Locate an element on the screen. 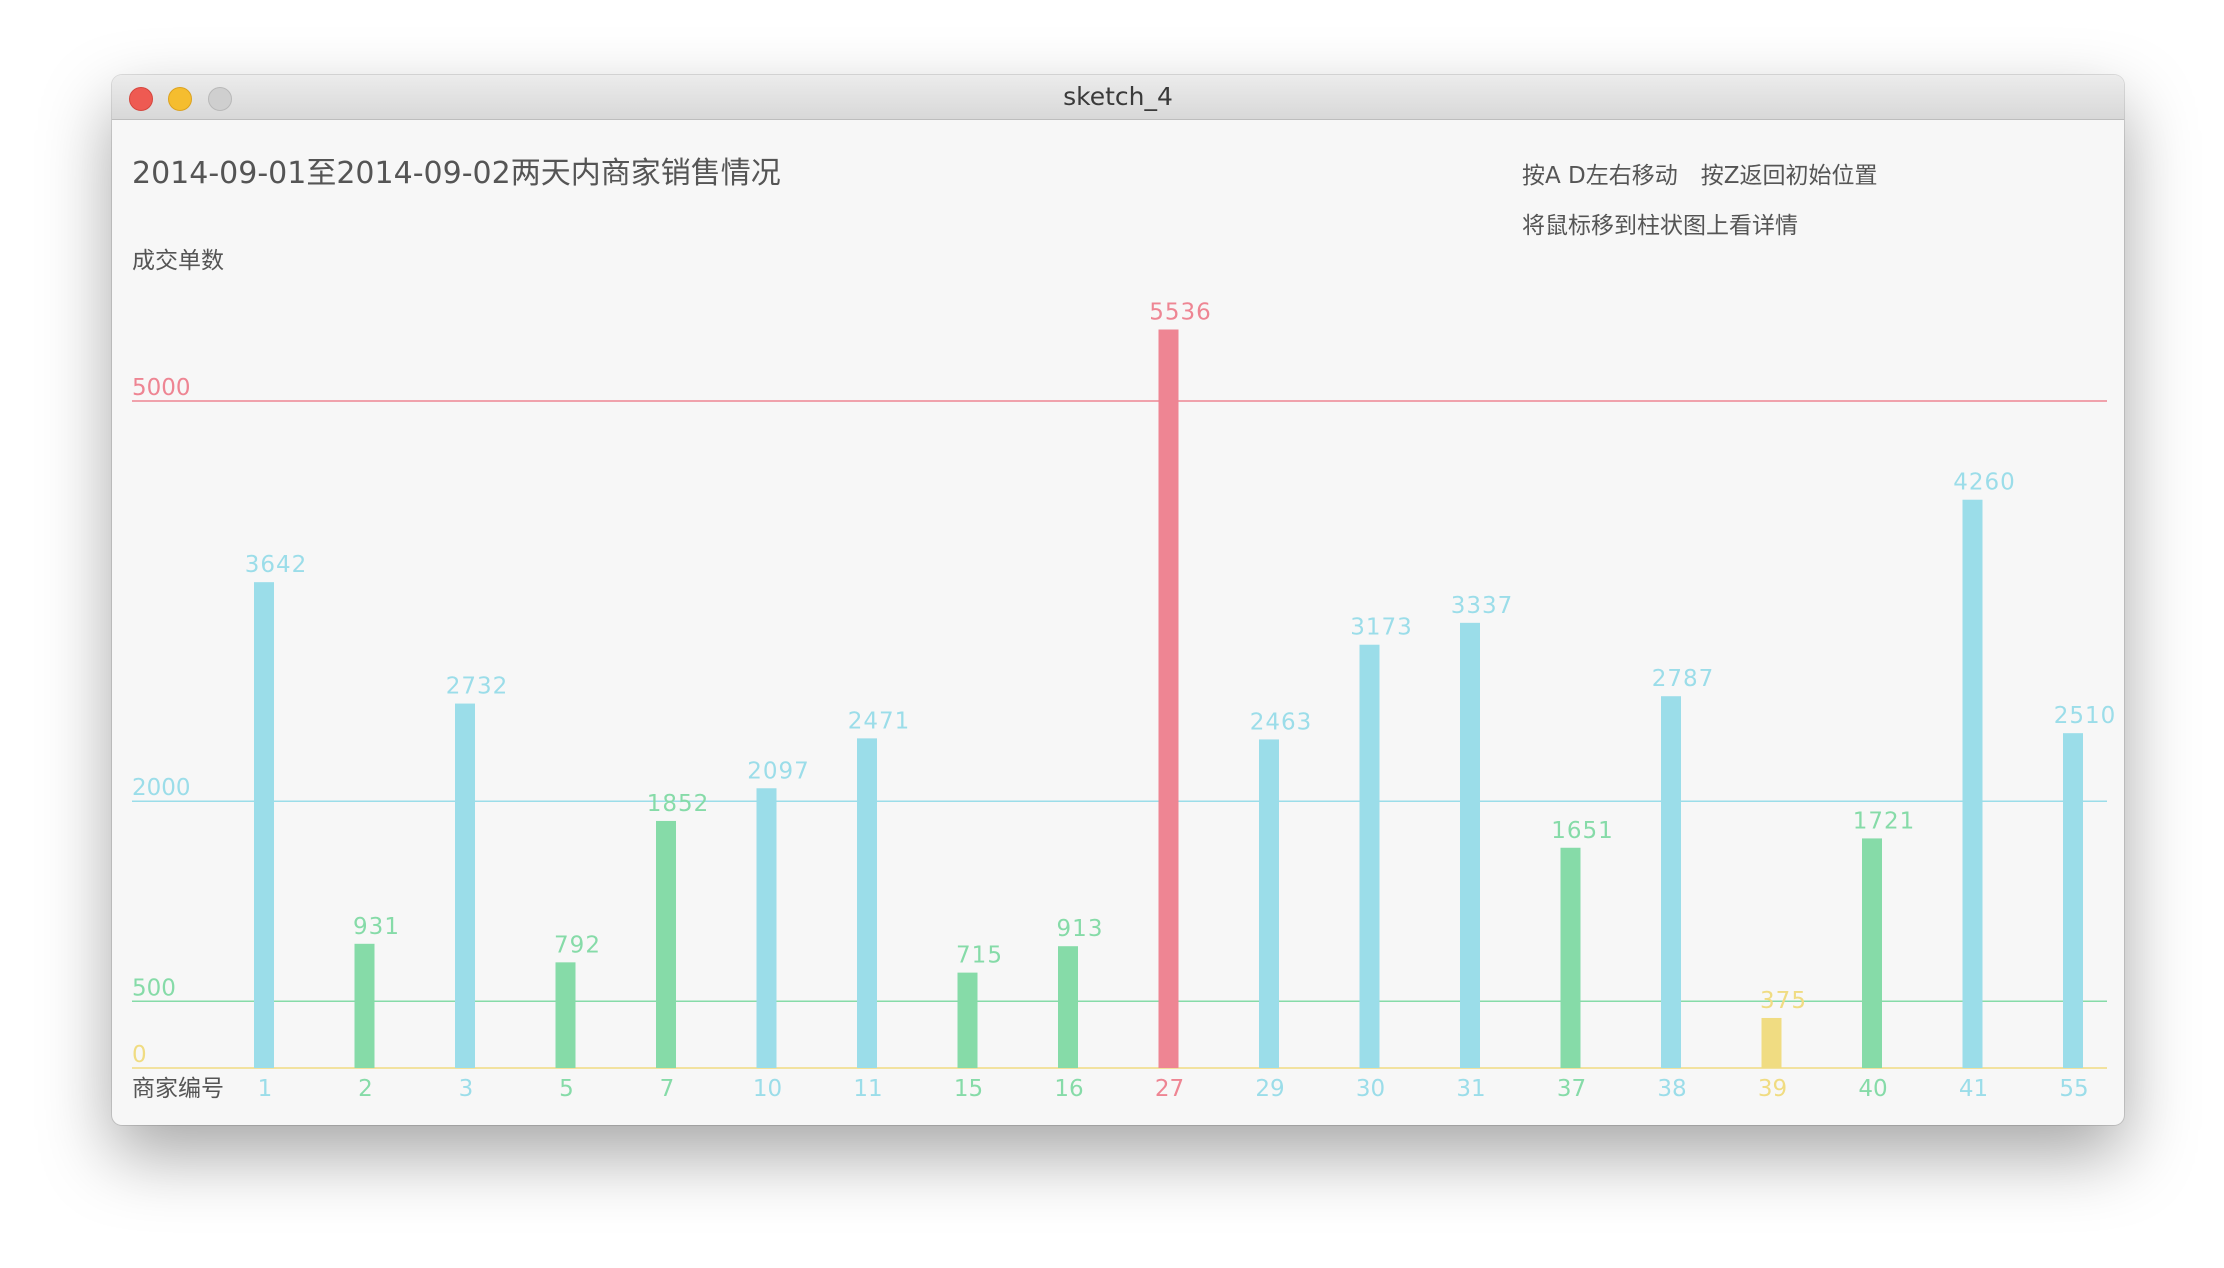 The width and height of the screenshot is (2224, 1268). x-tick-label: 41 is located at coordinates (1973, 1089).